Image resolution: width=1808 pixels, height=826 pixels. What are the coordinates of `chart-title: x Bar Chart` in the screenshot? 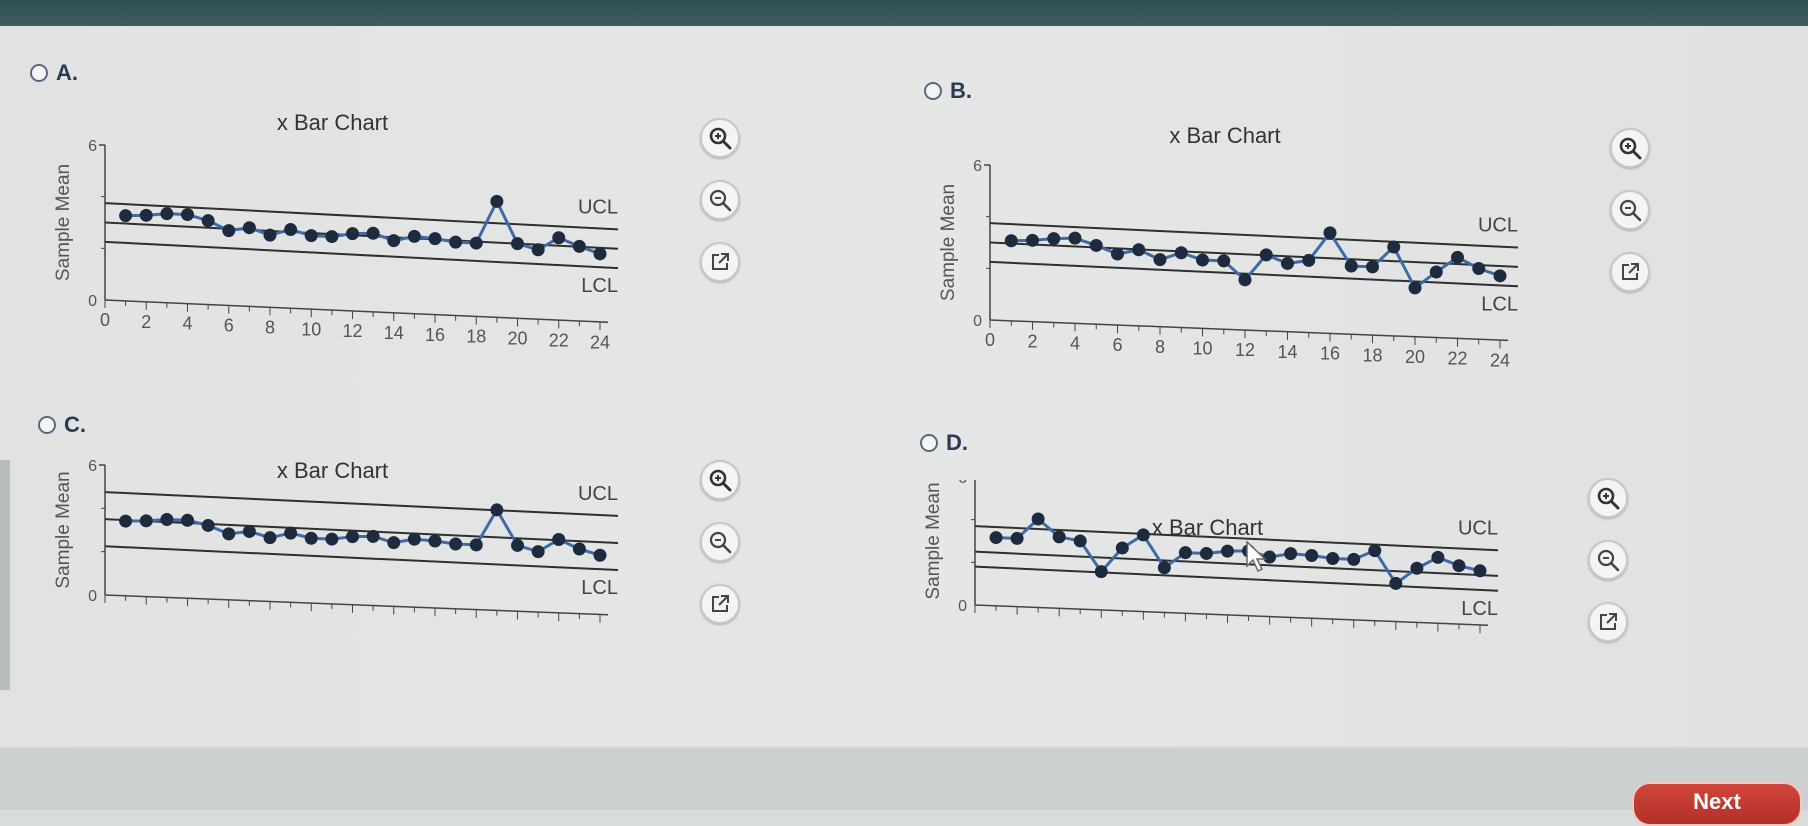 It's located at (1224, 136).